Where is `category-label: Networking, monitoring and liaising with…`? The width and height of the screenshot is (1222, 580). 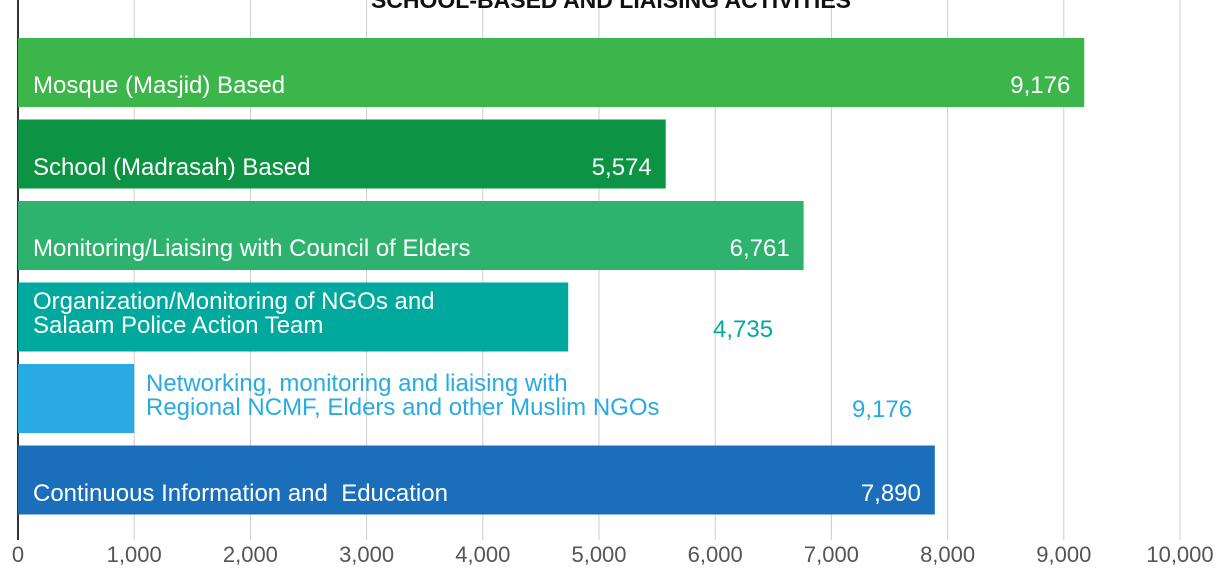 category-label: Networking, monitoring and liaising with… is located at coordinates (403, 395).